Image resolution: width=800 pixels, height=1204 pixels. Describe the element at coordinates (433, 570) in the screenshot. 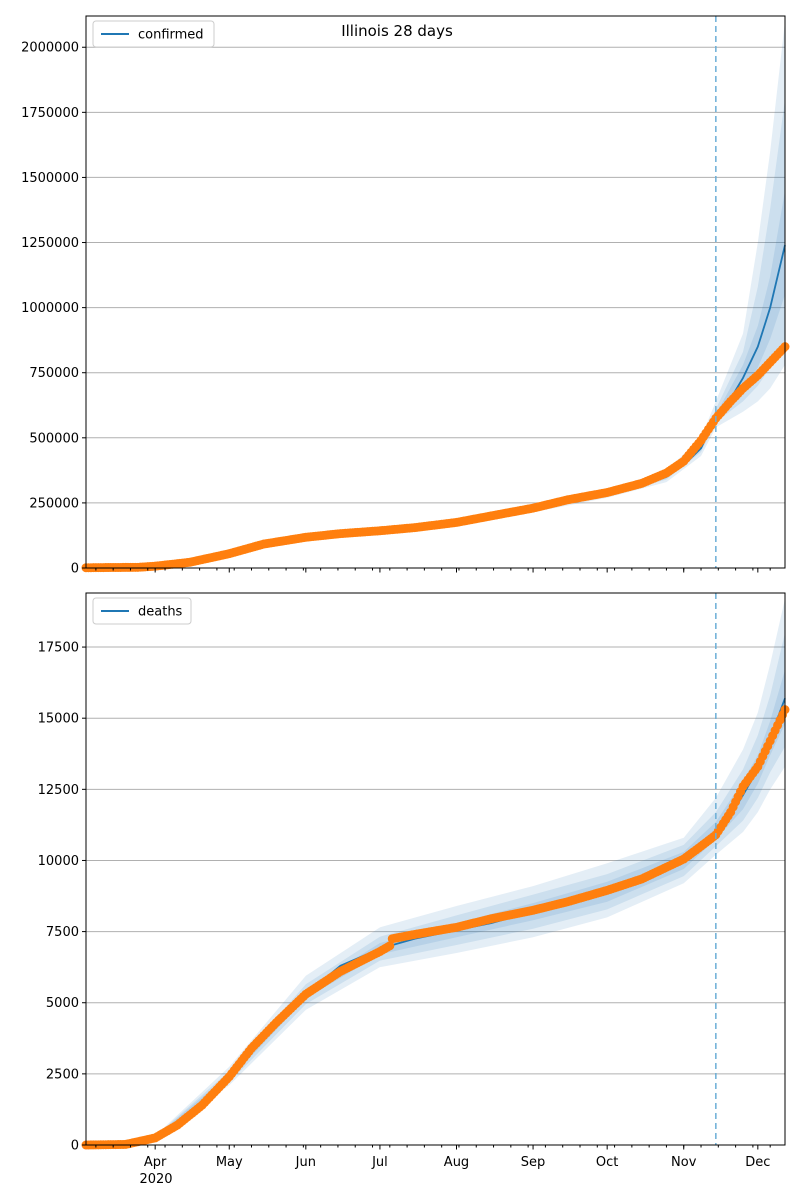

I see `confirmed-x-ticks` at that location.